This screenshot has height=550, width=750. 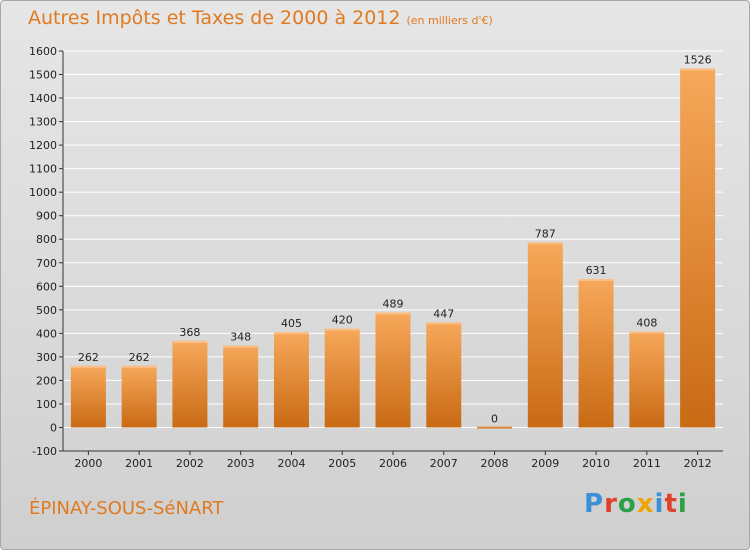 I want to click on data-label: 420, so click(x=342, y=320).